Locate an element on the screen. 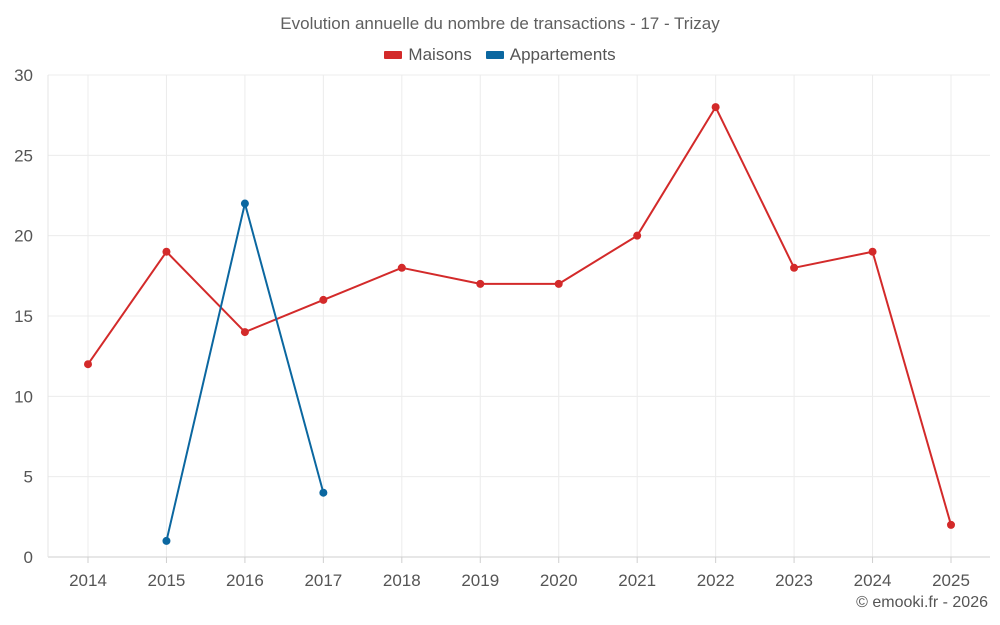 The image size is (1000, 625). legend-swatch-maisons is located at coordinates (393, 55).